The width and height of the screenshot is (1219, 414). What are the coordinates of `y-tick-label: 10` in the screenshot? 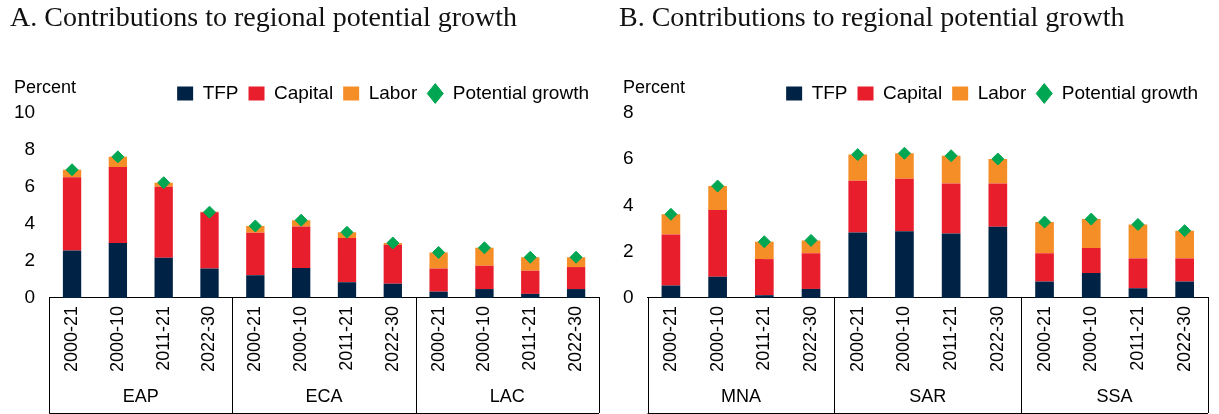 It's located at (24, 112).